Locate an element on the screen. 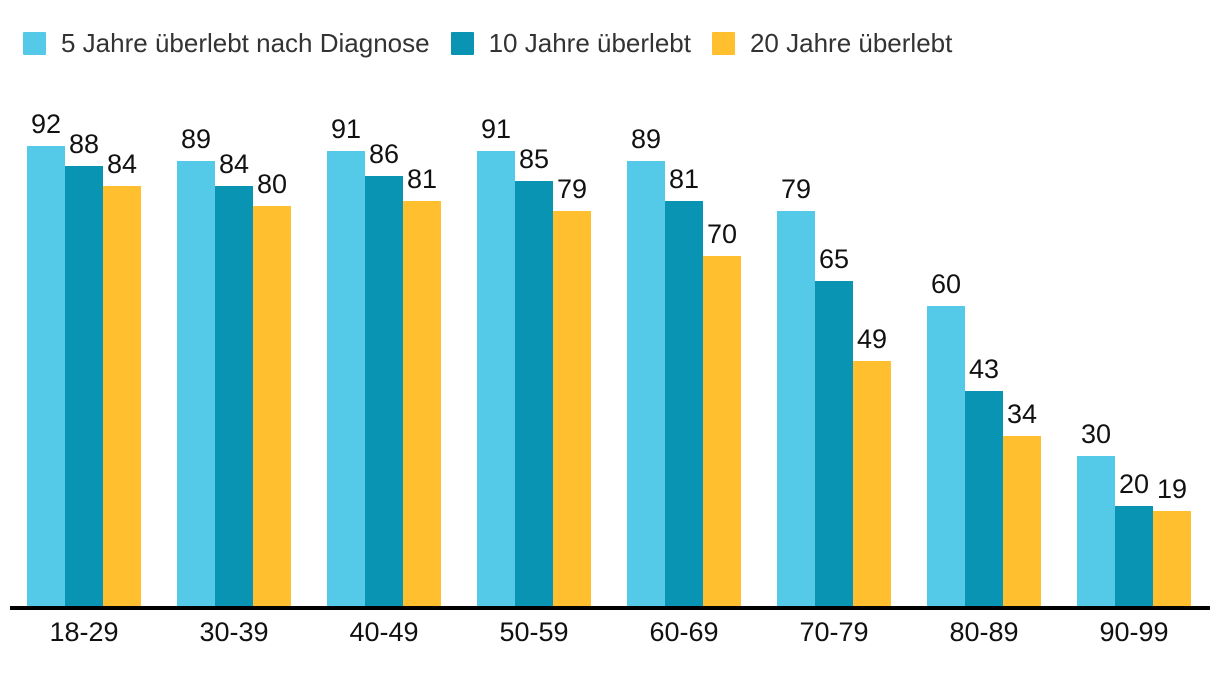 The height and width of the screenshot is (674, 1220). bar-column: 70 is located at coordinates (722, 413).